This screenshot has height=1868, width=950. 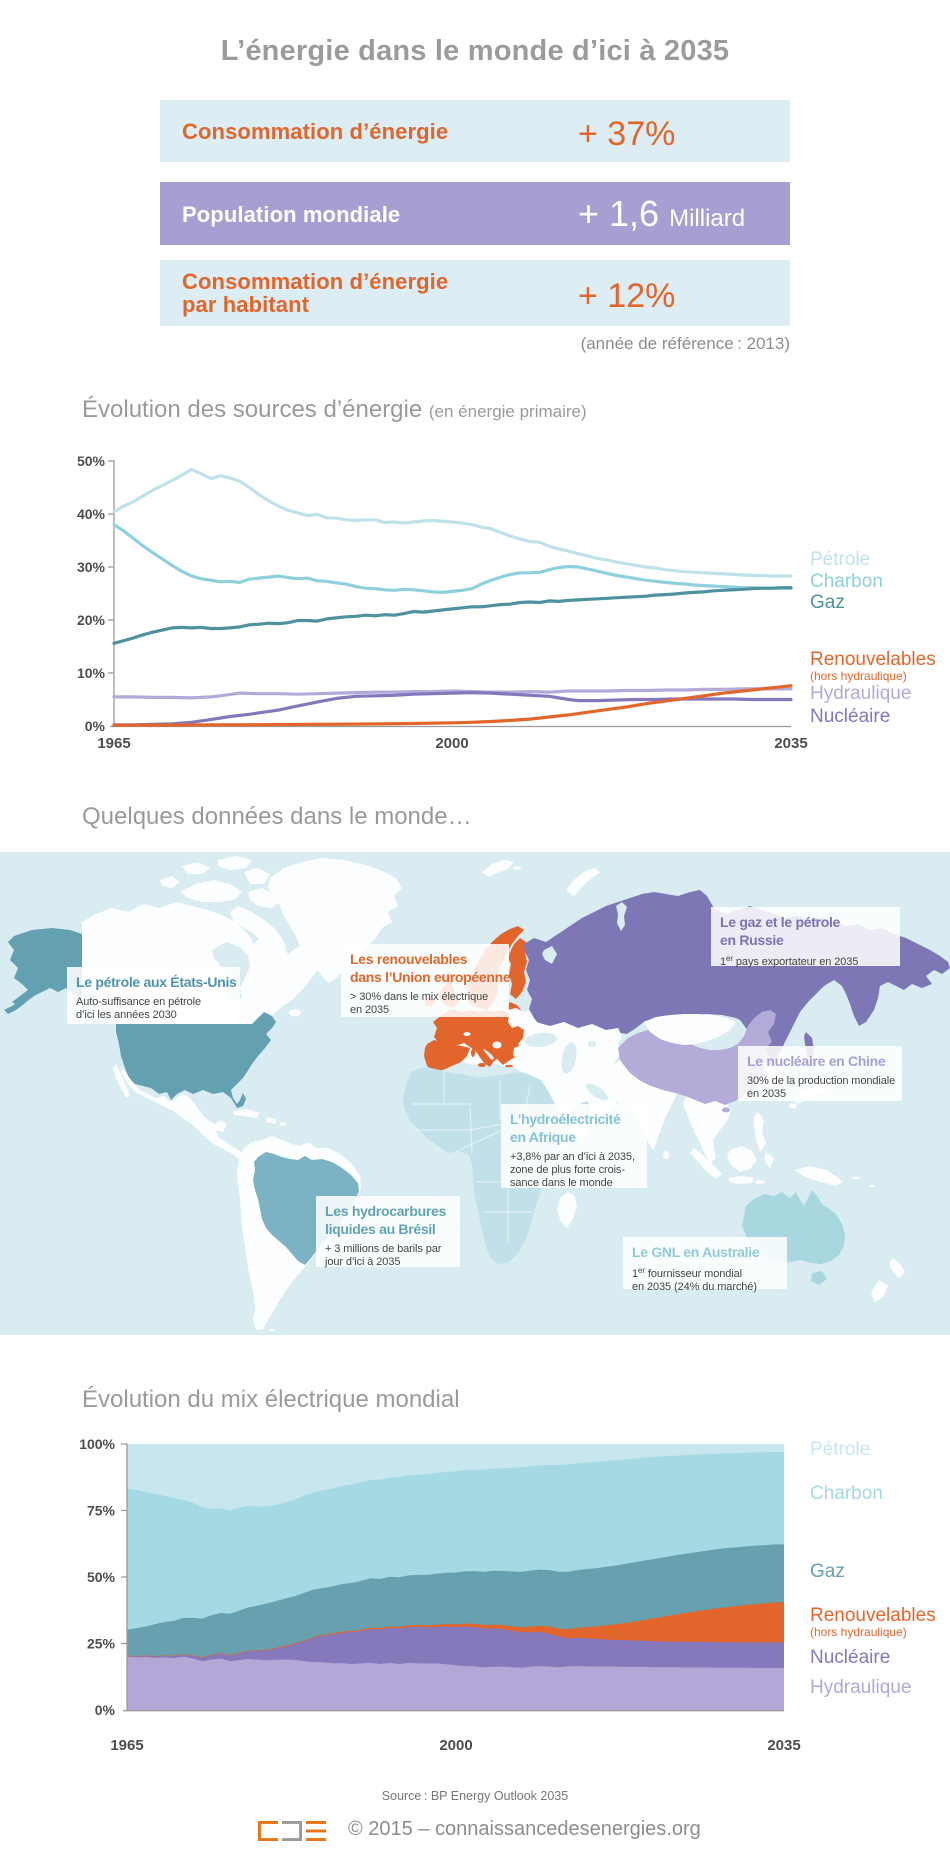 I want to click on svg-text: 25%, so click(x=101, y=1644).